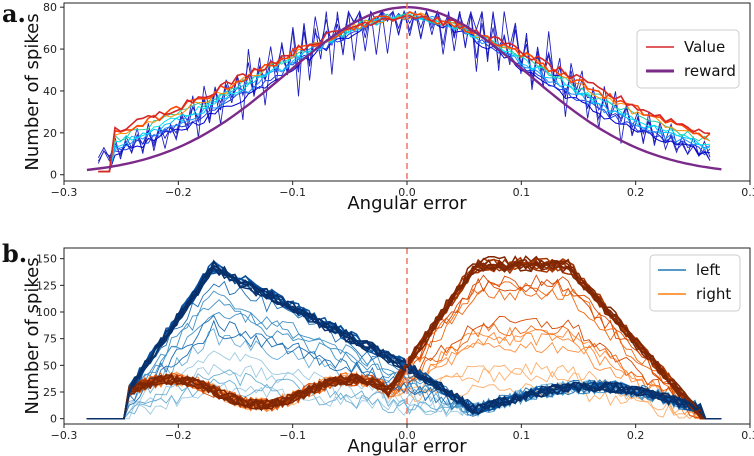 Image resolution: width=754 pixels, height=456 pixels. I want to click on panel-b-y-ticks: 0 25 50 75 100 125 150, so click(50, 339).